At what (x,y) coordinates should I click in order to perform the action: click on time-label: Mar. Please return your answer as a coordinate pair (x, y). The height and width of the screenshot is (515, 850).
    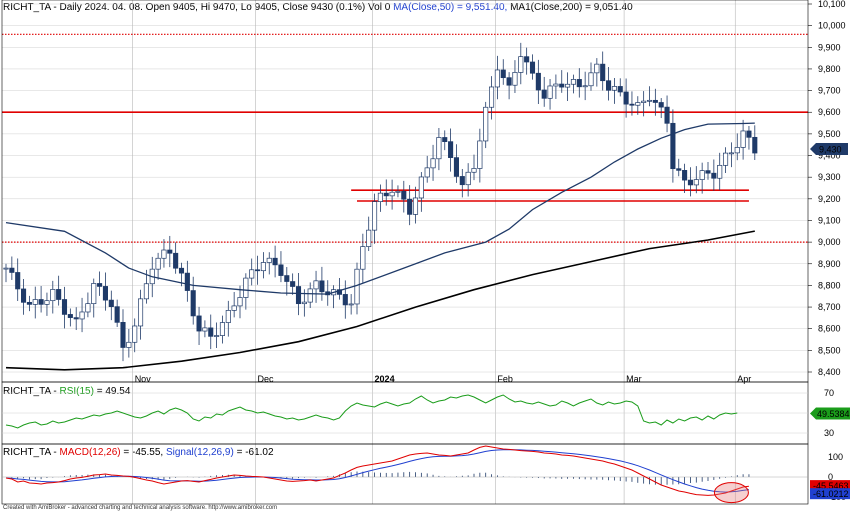
    Looking at the image, I should click on (634, 379).